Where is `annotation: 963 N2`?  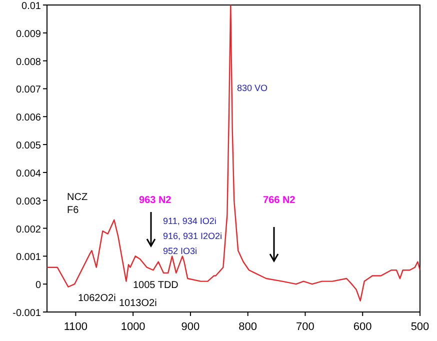
annotation: 963 N2 is located at coordinates (155, 200).